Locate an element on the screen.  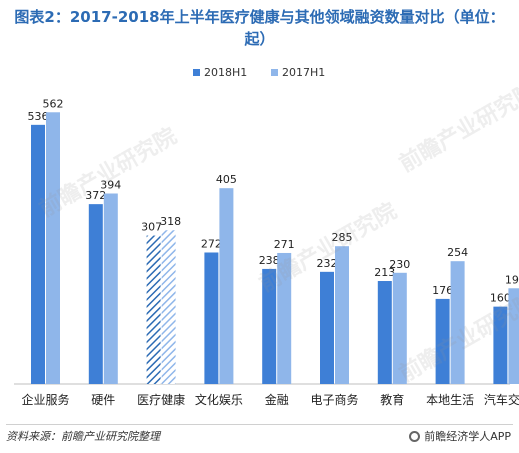
data-label-2017h1-5: 271 is located at coordinates (284, 244).